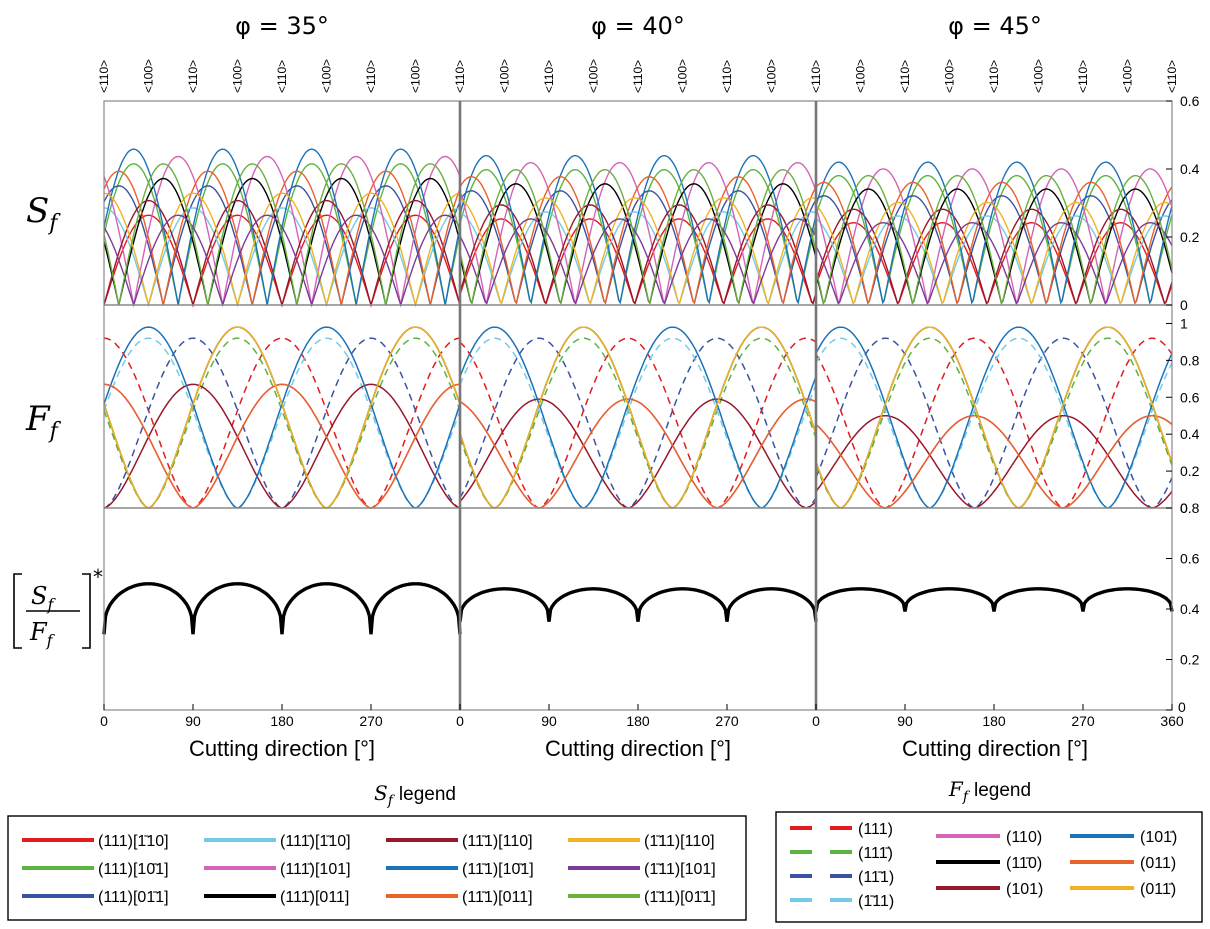 This screenshot has height=929, width=1210. I want to click on legend-label: (11̄1)[10̄1], so click(498, 869).